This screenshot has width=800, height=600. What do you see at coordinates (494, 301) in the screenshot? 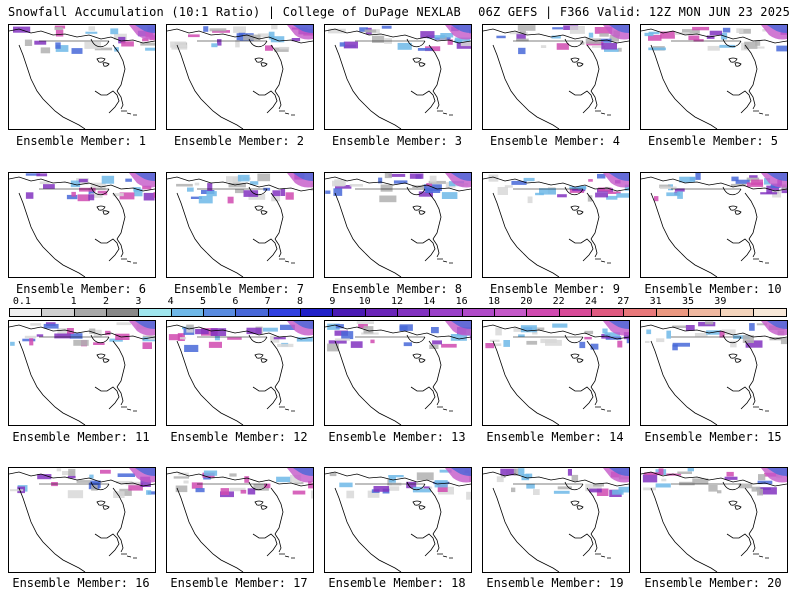
I see `legend-label: 18` at bounding box center [494, 301].